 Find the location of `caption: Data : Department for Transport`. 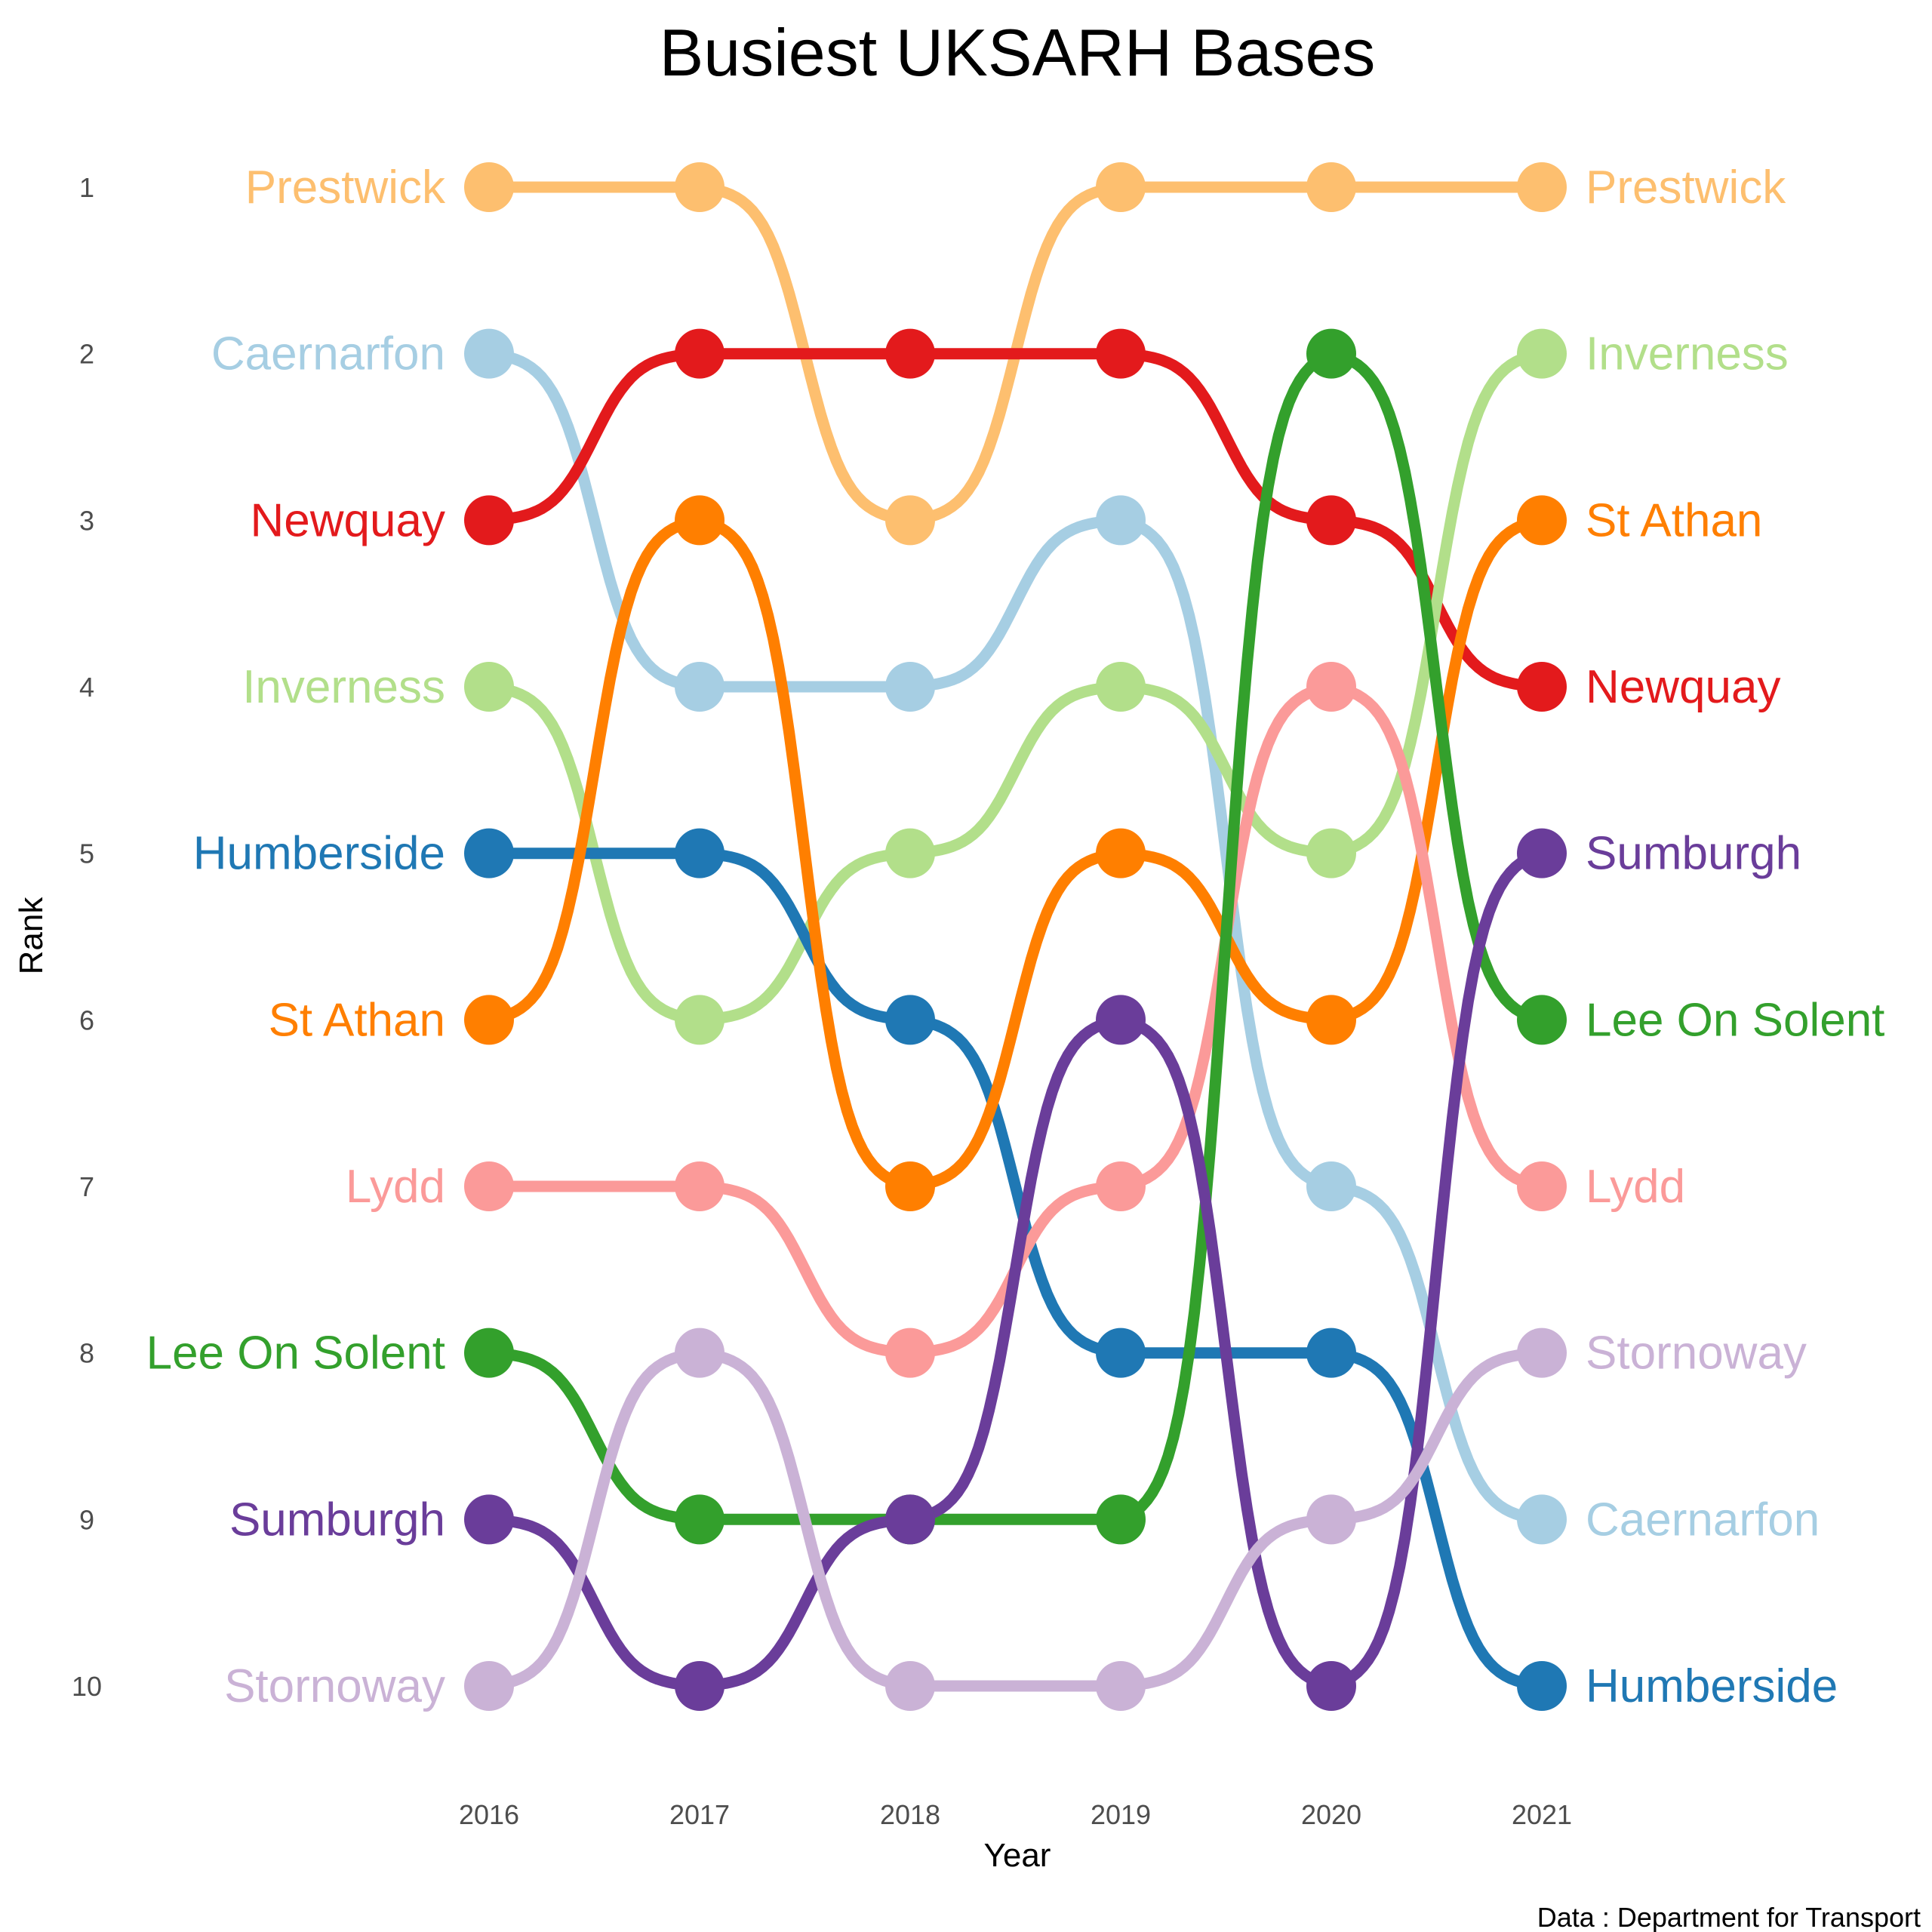

caption: Data : Department for Transport is located at coordinates (1729, 1917).